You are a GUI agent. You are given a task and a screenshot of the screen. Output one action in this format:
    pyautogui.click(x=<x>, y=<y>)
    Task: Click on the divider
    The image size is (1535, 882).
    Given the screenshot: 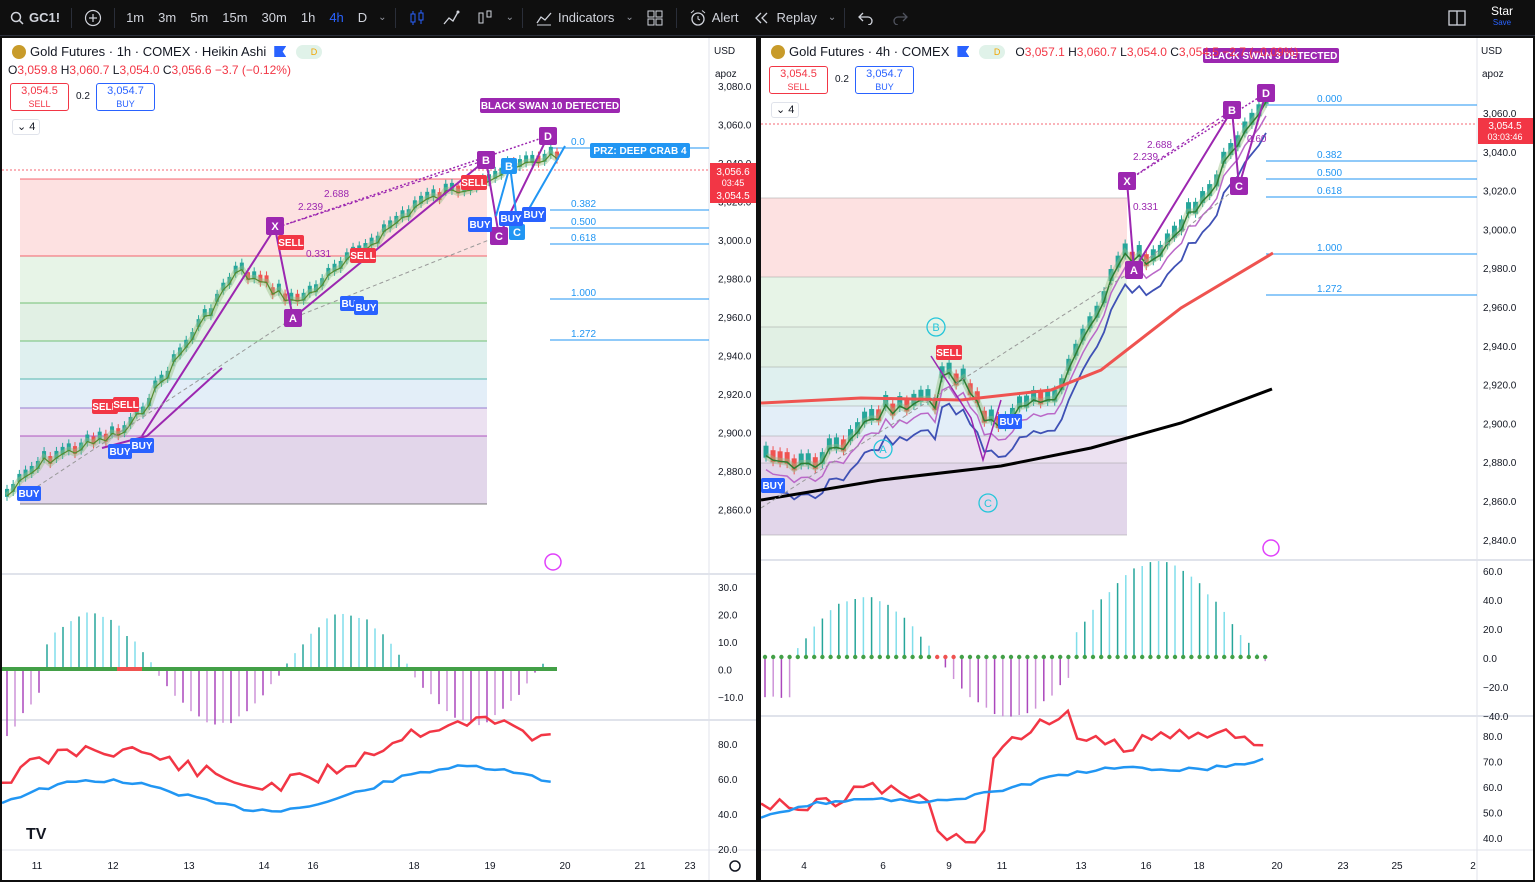 What is the action you would take?
    pyautogui.click(x=72, y=17)
    